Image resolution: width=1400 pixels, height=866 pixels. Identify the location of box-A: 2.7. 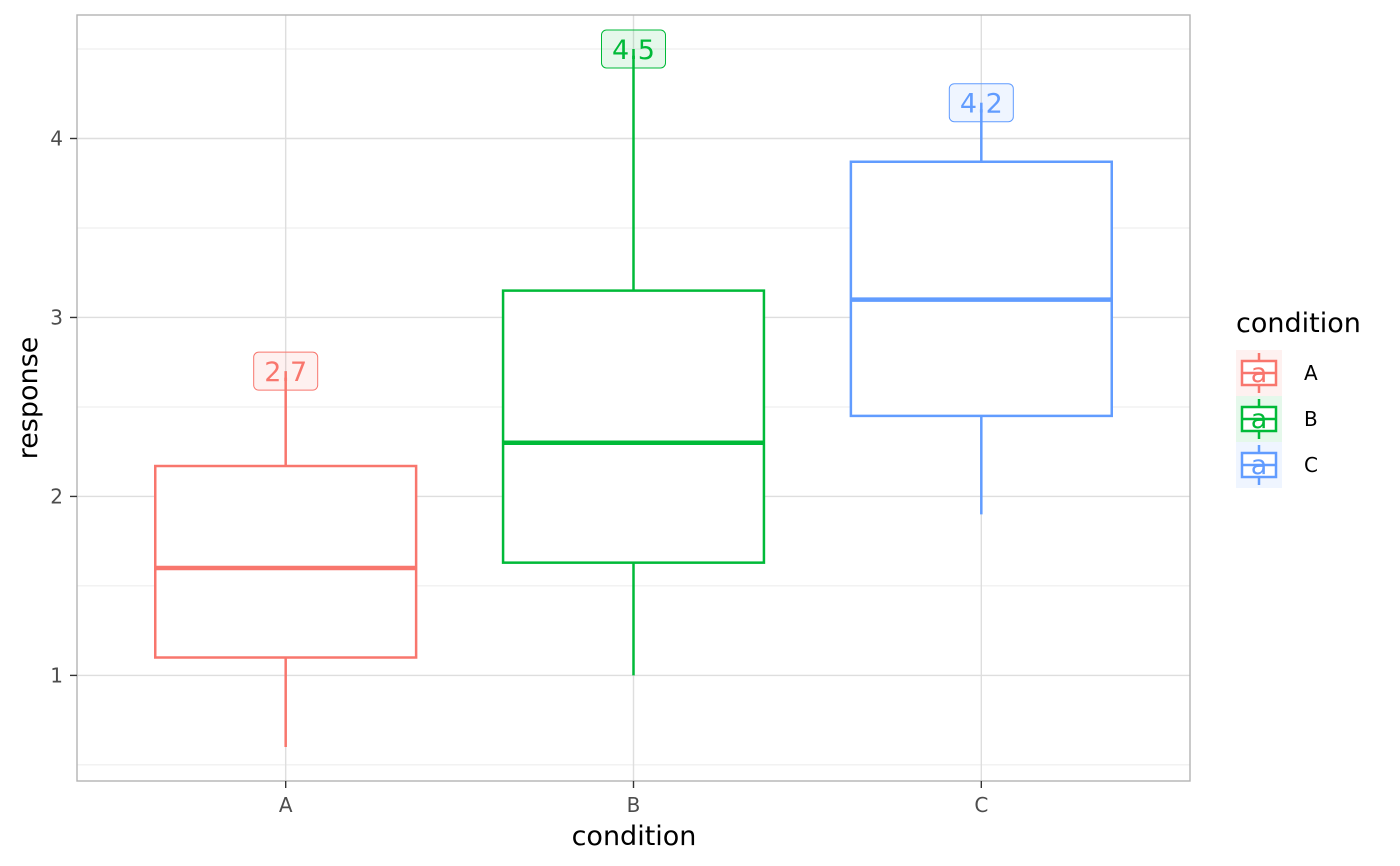
(286, 549).